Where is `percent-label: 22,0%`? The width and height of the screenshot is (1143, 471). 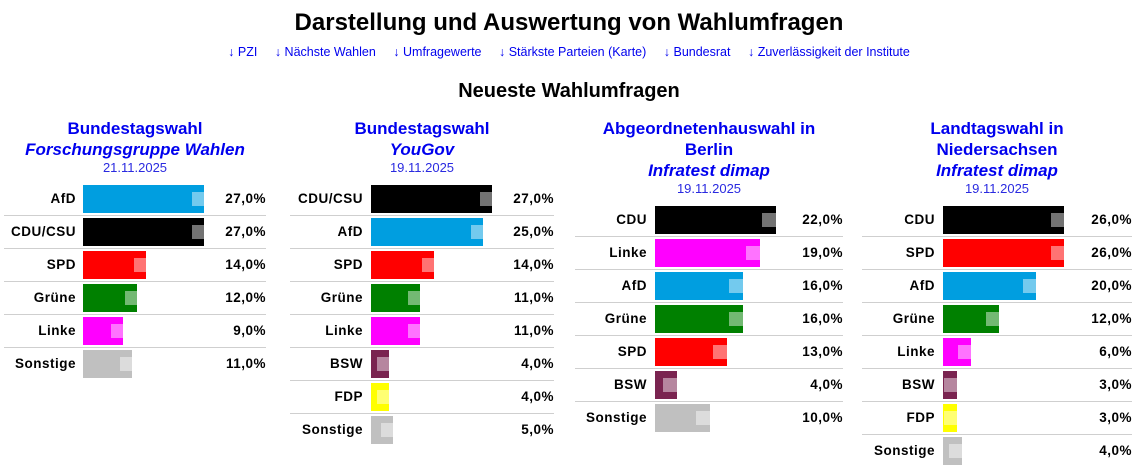
percent-label: 22,0% is located at coordinates (822, 219).